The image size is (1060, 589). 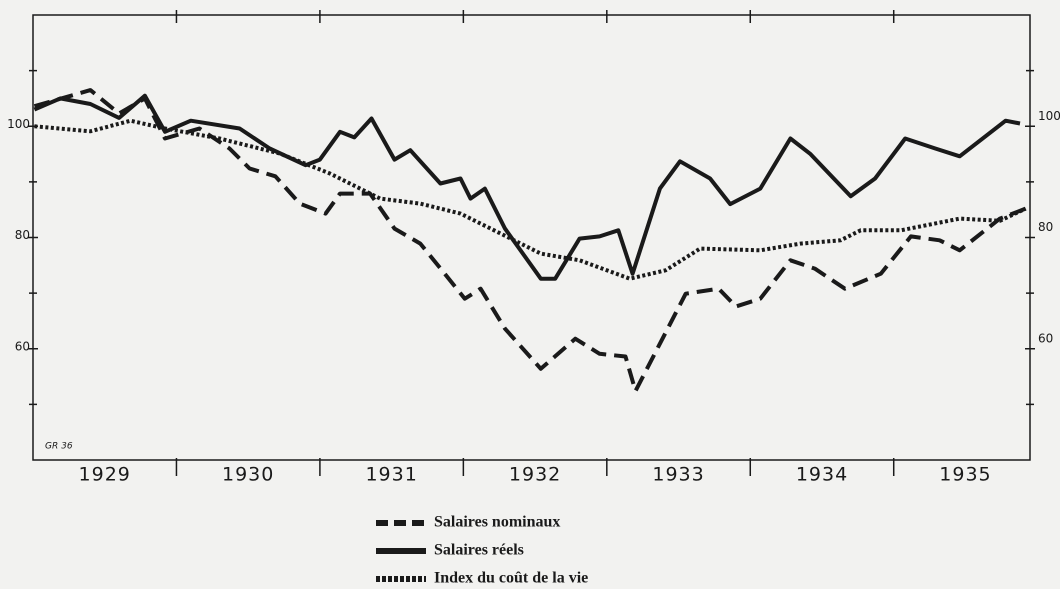 I want to click on y2-tick-label: 100, so click(x=1049, y=116).